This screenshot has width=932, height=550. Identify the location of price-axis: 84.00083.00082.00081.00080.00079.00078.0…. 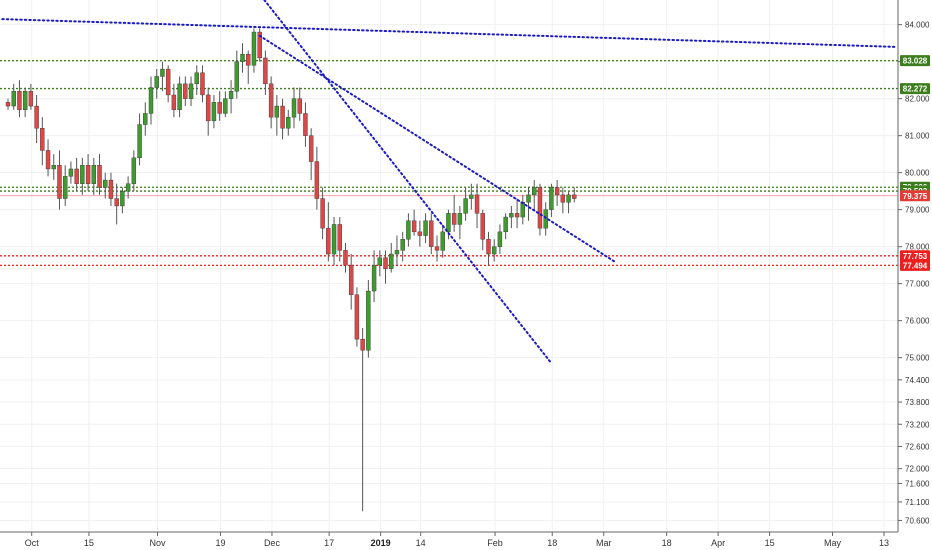
(914, 273).